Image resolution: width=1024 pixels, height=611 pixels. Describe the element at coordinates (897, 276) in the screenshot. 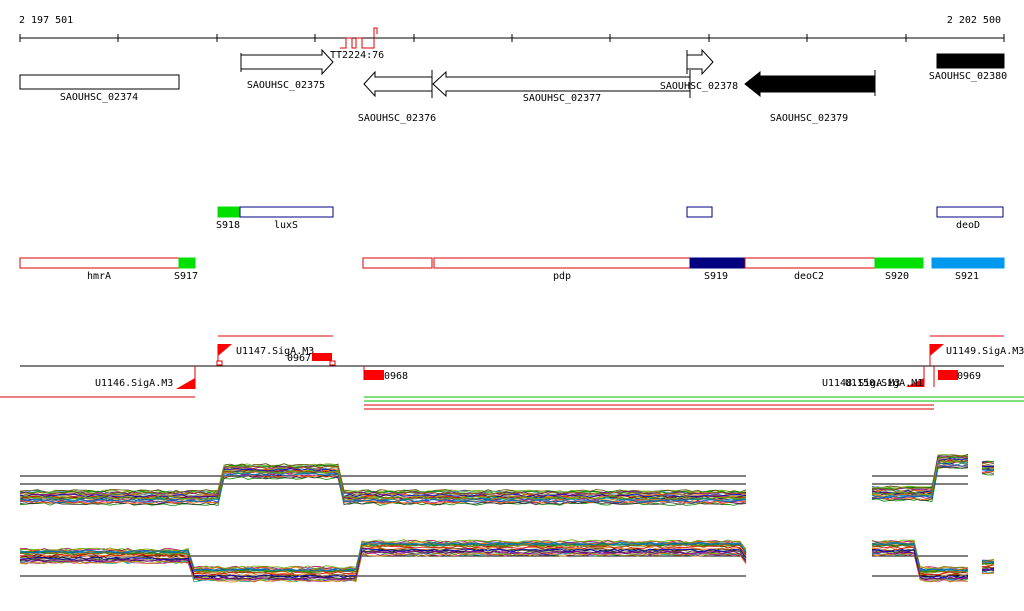

I see `operon-label: S920` at that location.